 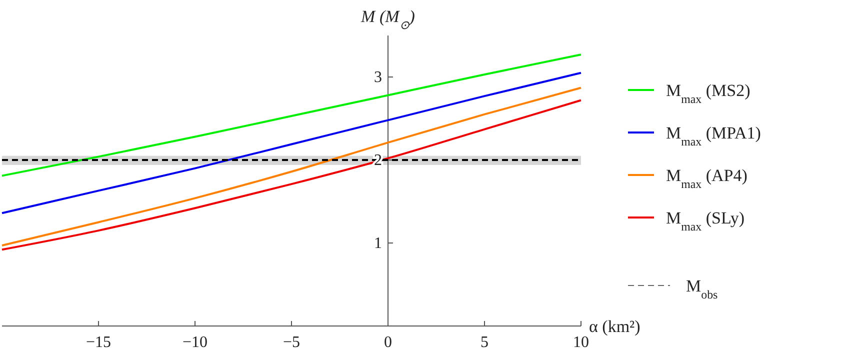 What do you see at coordinates (484, 342) in the screenshot?
I see `x-tick-label: 5` at bounding box center [484, 342].